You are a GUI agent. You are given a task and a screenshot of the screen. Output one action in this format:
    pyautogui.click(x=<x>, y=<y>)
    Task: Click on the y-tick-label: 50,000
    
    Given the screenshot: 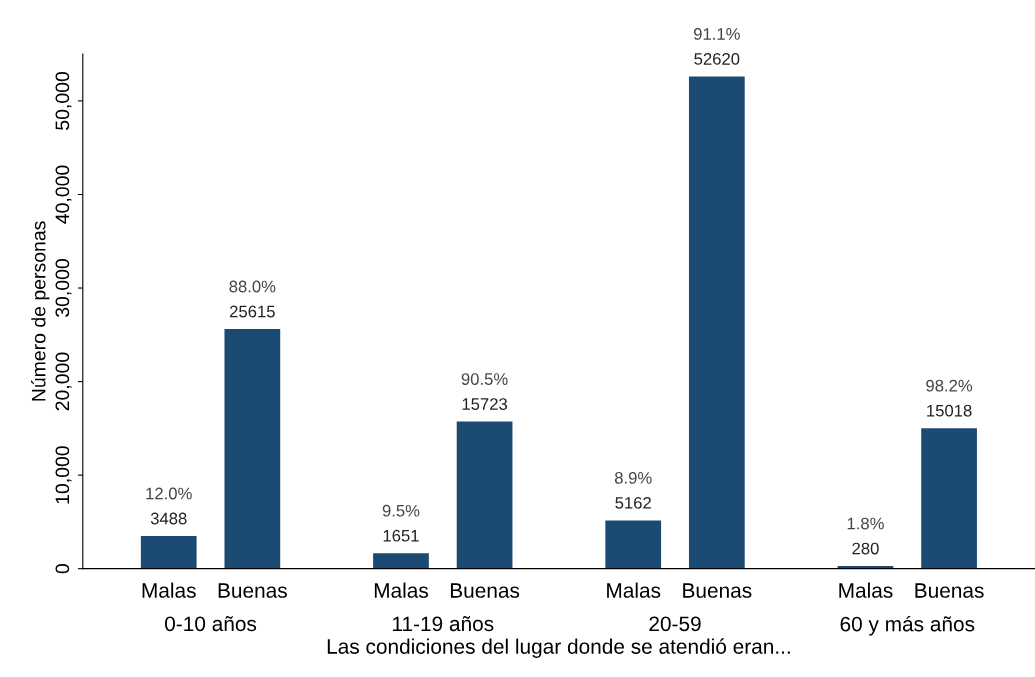 What is the action you would take?
    pyautogui.click(x=63, y=100)
    